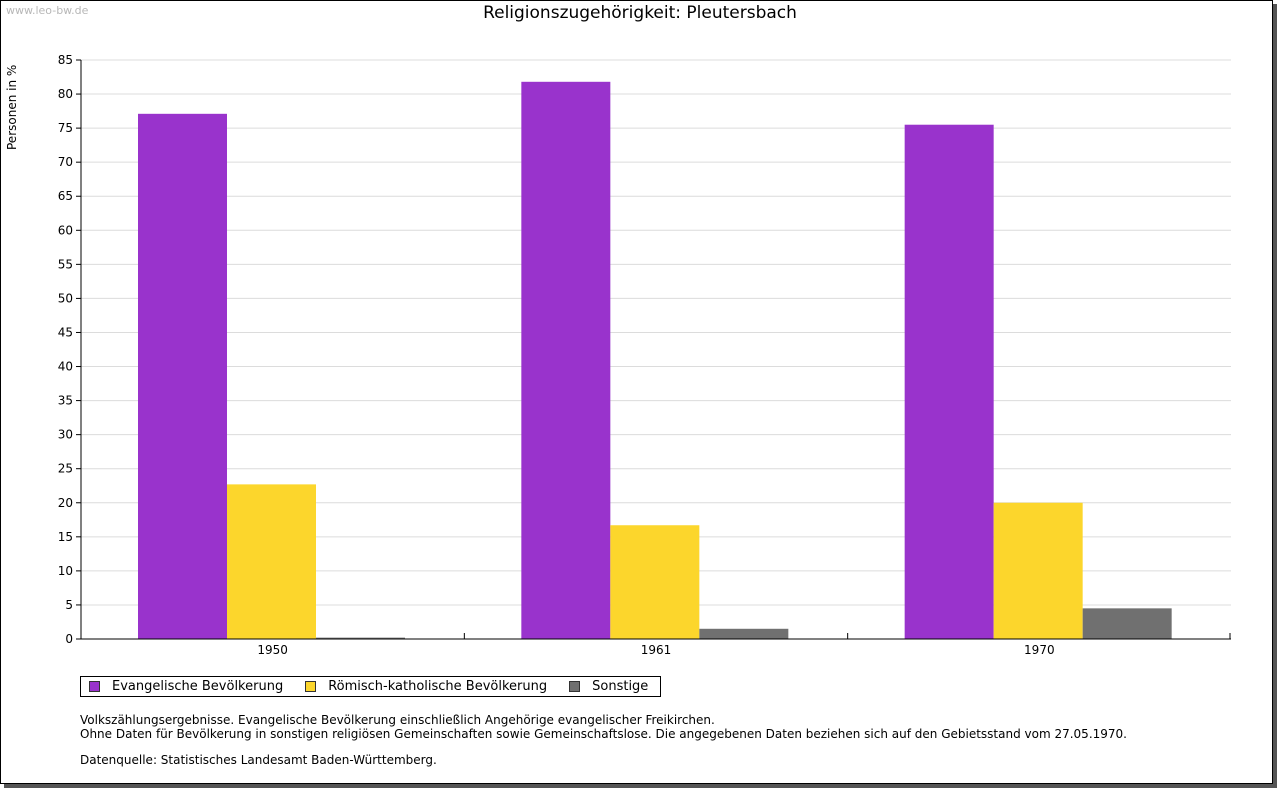  Describe the element at coordinates (65, 60) in the screenshot. I see `y-tick-label: 85` at that location.